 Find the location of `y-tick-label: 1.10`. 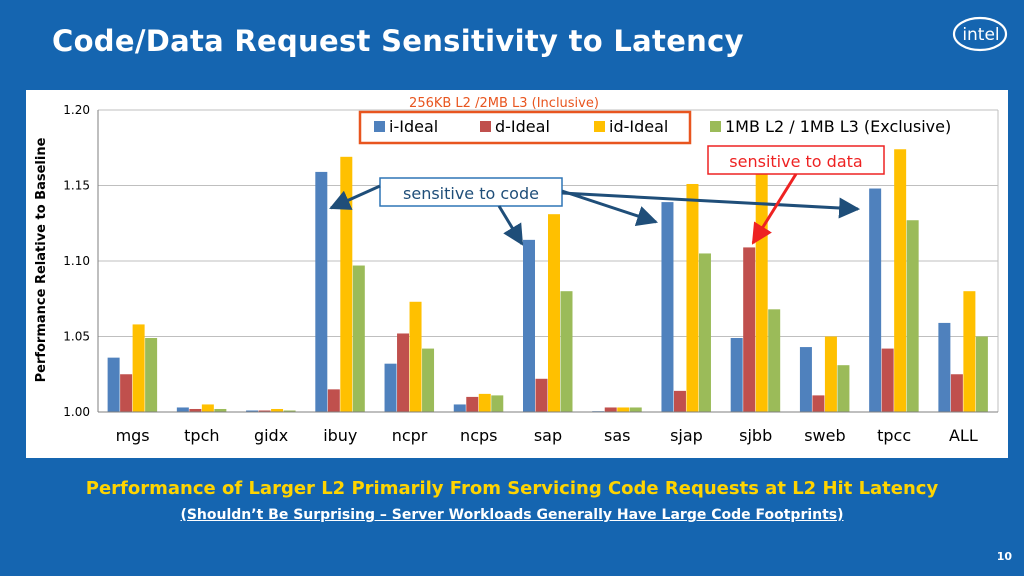

y-tick-label: 1.10 is located at coordinates (76, 261).